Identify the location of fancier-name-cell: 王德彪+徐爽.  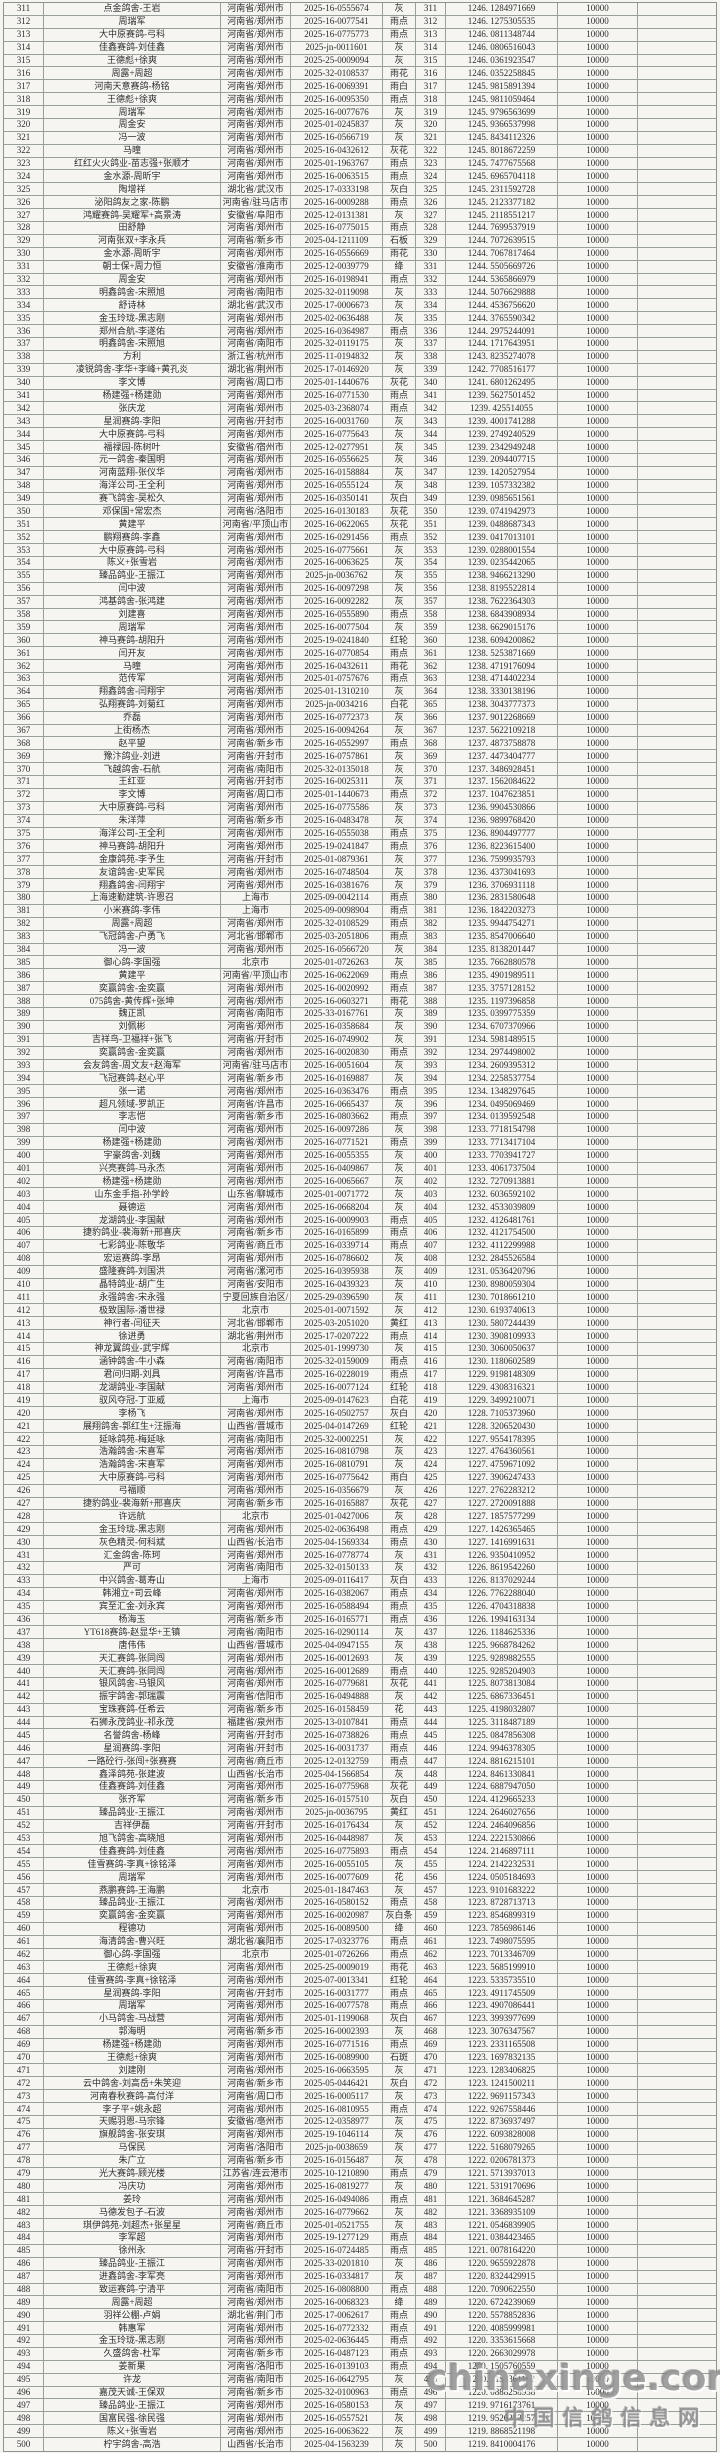
(132, 1967).